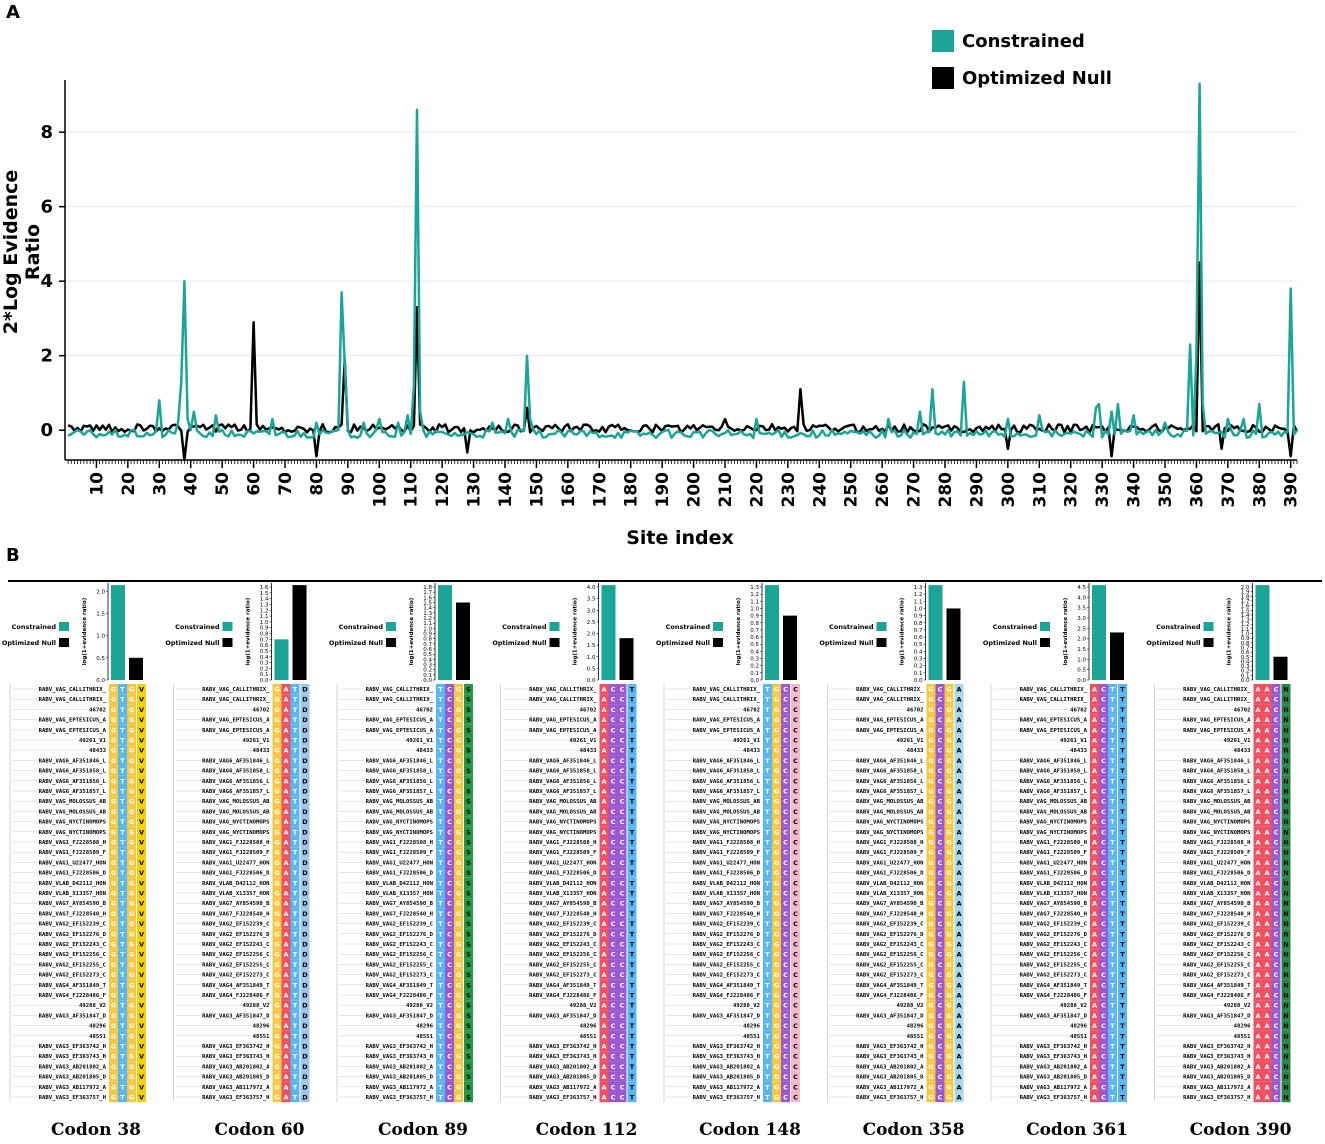 This screenshot has width=1325, height=1144. Describe the element at coordinates (1217, 731) in the screenshot. I see `sequence-name: RABV_VAG_EPTESICUS_A` at that location.